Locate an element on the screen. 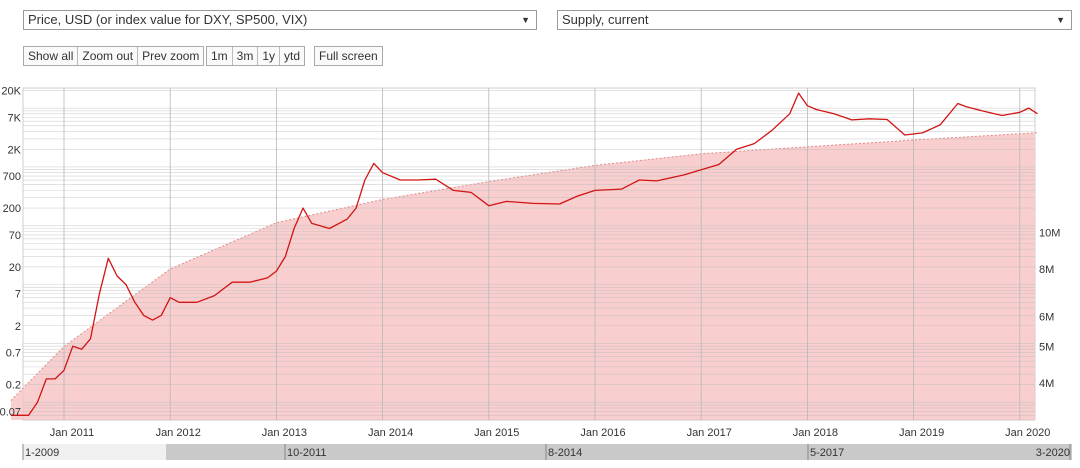  y-left-tick-label: 700 is located at coordinates (12, 177).